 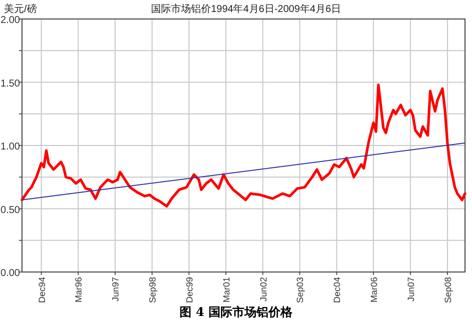 What do you see at coordinates (237, 312) in the screenshot?
I see `caption: 图 4 国际市场铝价格` at bounding box center [237, 312].